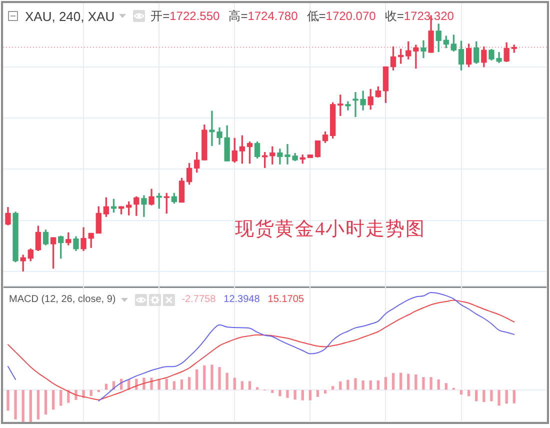 The image size is (550, 428). What do you see at coordinates (330, 230) in the screenshot?
I see `annotation: 现货黄金4小时走势图` at bounding box center [330, 230].